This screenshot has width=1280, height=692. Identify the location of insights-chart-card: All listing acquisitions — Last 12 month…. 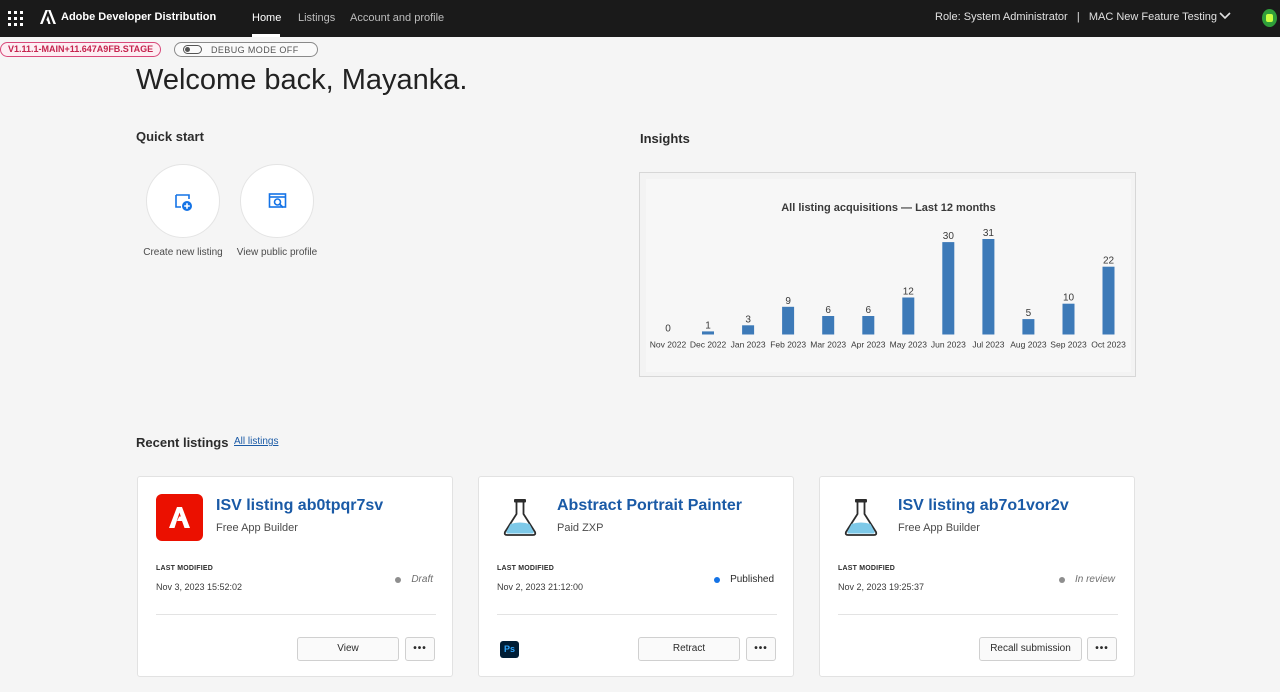
(887, 274).